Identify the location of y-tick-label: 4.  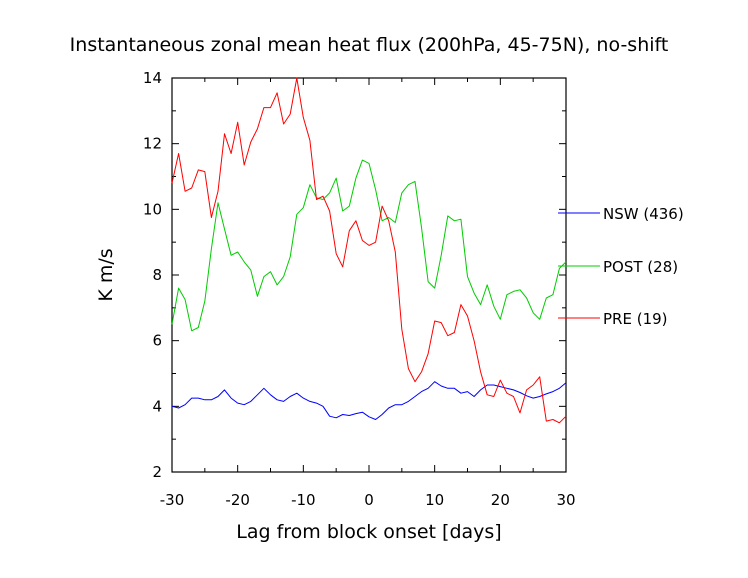
(157, 406).